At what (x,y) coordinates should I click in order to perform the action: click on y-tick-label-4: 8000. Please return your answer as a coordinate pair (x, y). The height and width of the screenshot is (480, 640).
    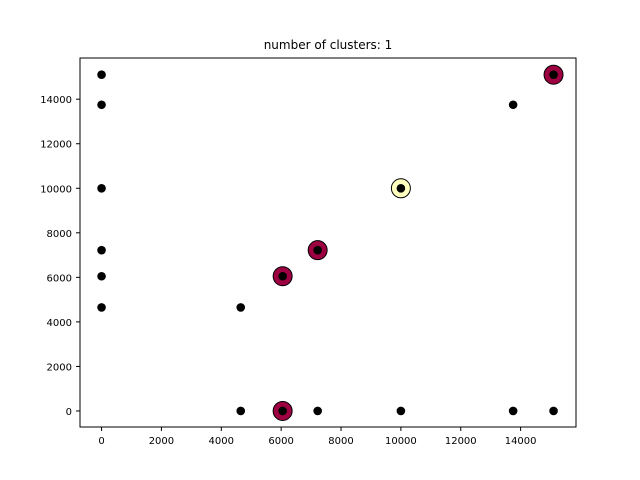
    Looking at the image, I should click on (59, 234).